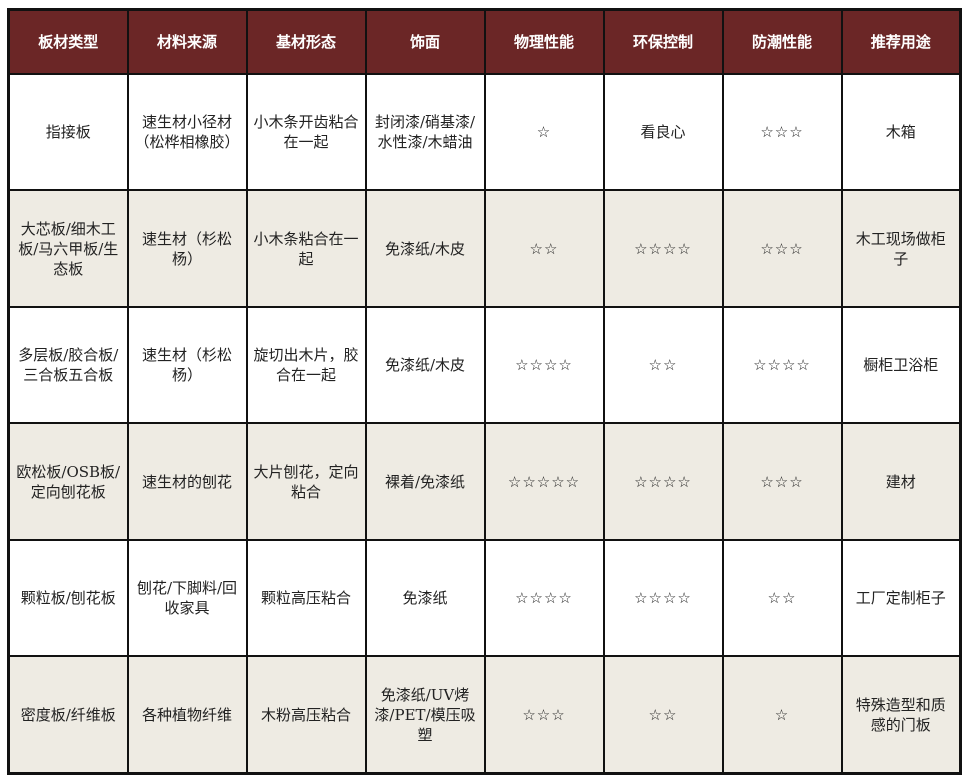 The width and height of the screenshot is (968, 780). Describe the element at coordinates (306, 481) in the screenshot. I see `table-cell: 大片刨花，定向粘合` at that location.